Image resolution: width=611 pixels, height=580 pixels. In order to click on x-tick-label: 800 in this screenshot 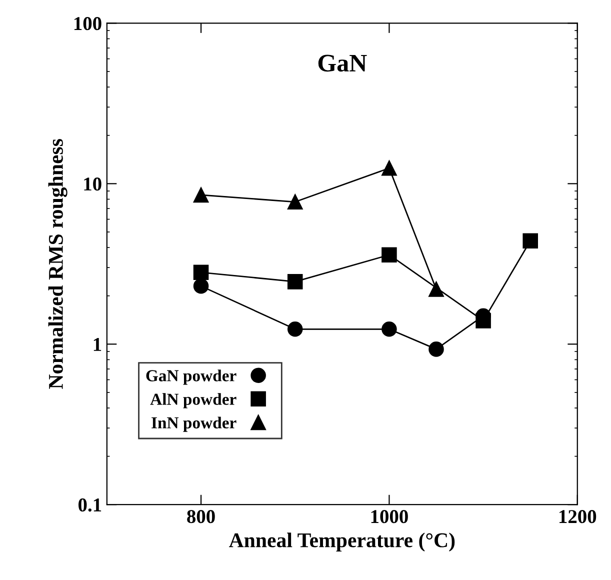, I will do `click(201, 517)`.